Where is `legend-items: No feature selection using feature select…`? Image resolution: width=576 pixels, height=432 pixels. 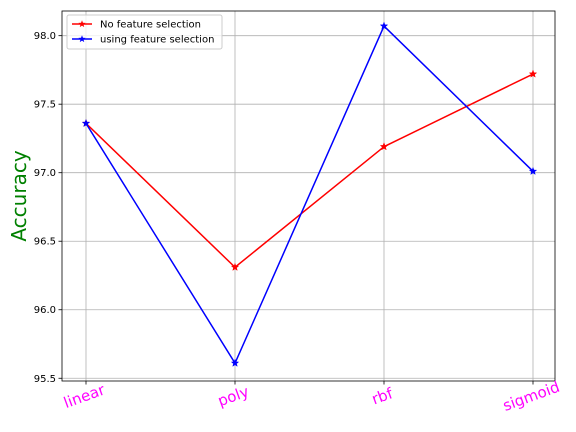 legend-items: No feature selection using feature select… is located at coordinates (143, 33).